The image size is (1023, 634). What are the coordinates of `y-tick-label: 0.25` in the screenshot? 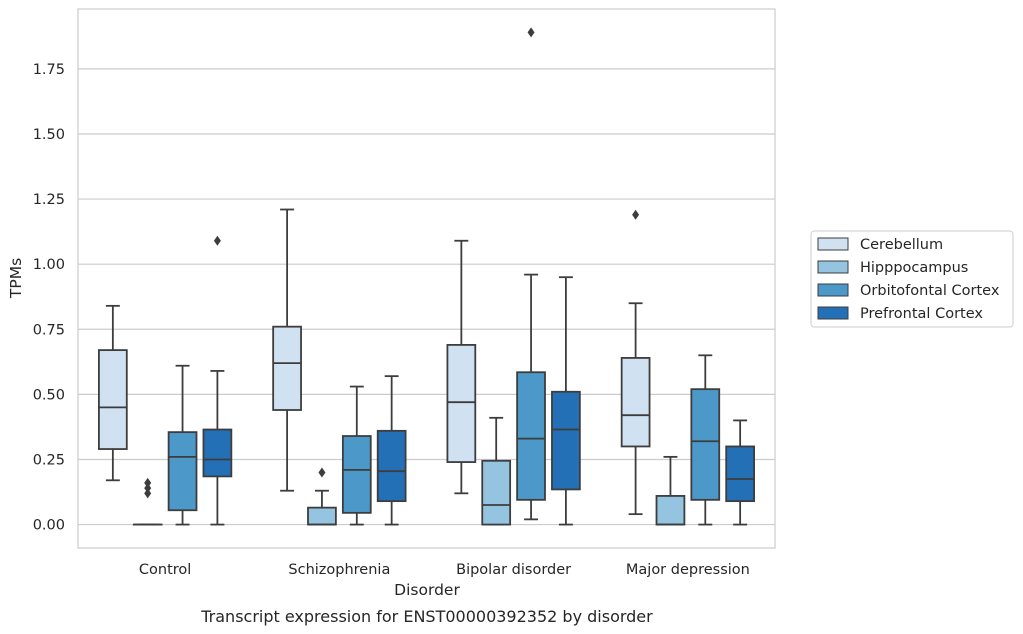 It's located at (49, 460).